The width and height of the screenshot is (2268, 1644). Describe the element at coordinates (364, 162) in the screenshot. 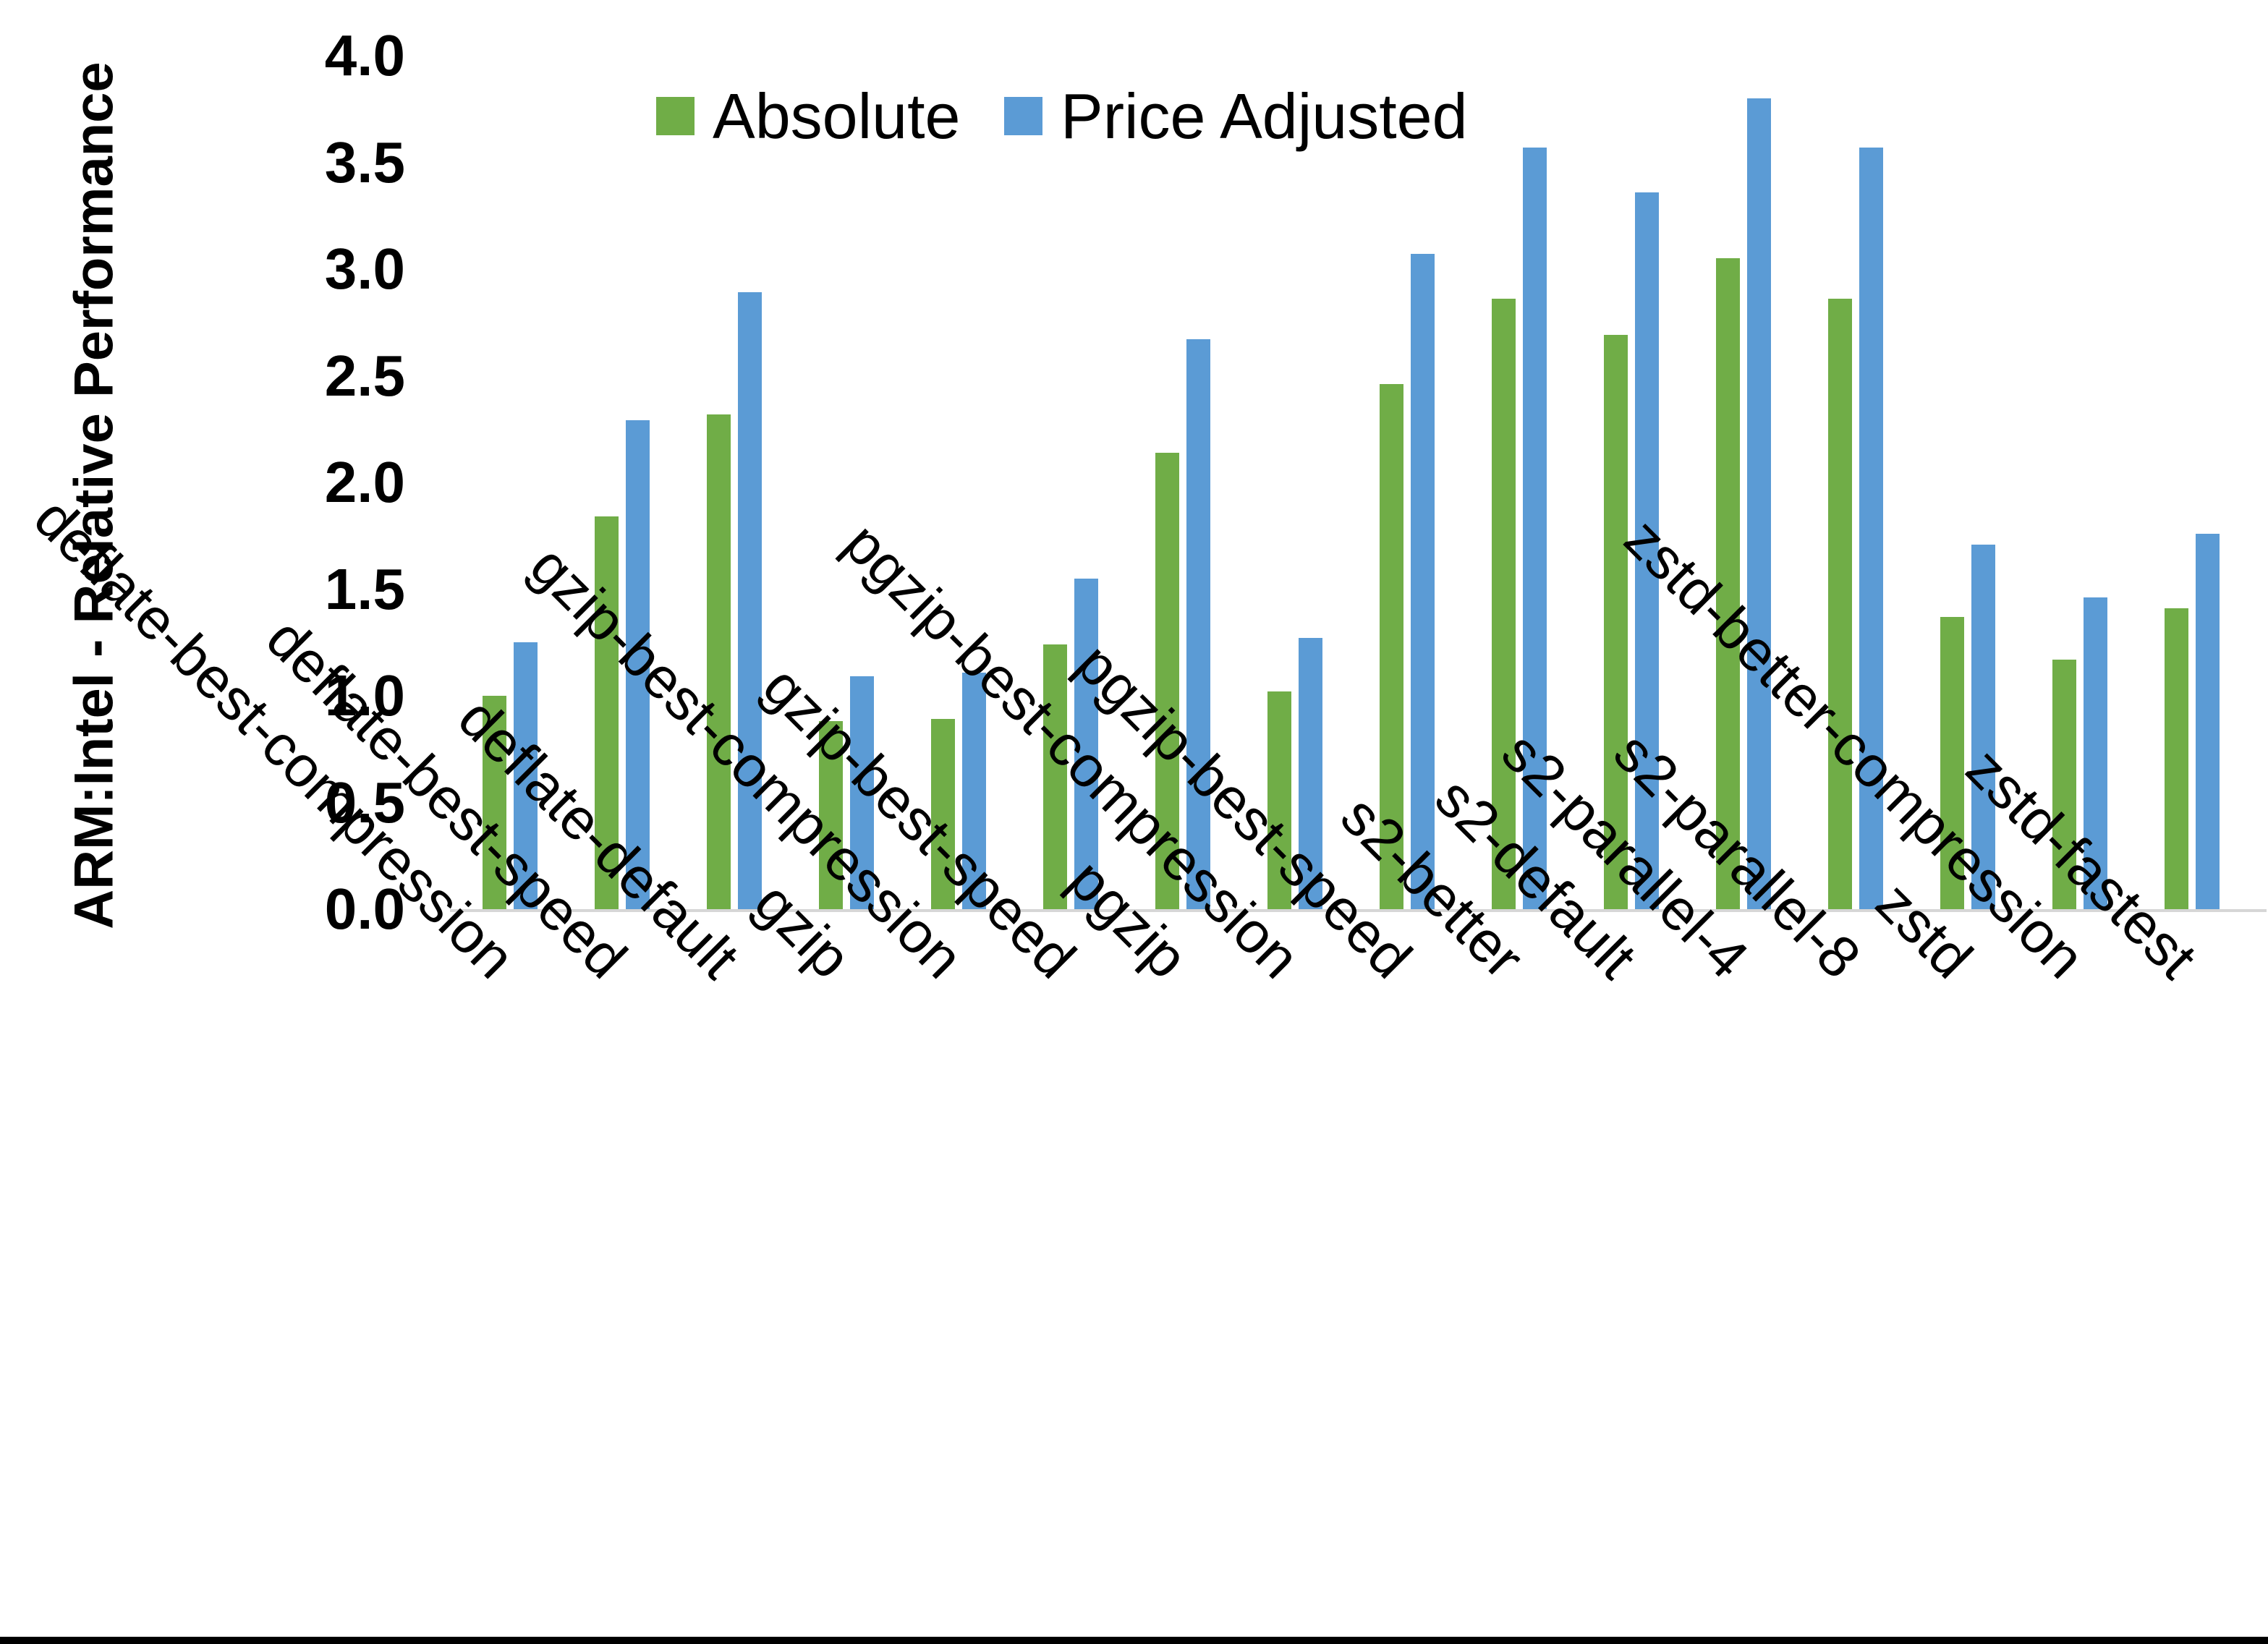

I see `y-axis-tick-label: 3.5` at that location.